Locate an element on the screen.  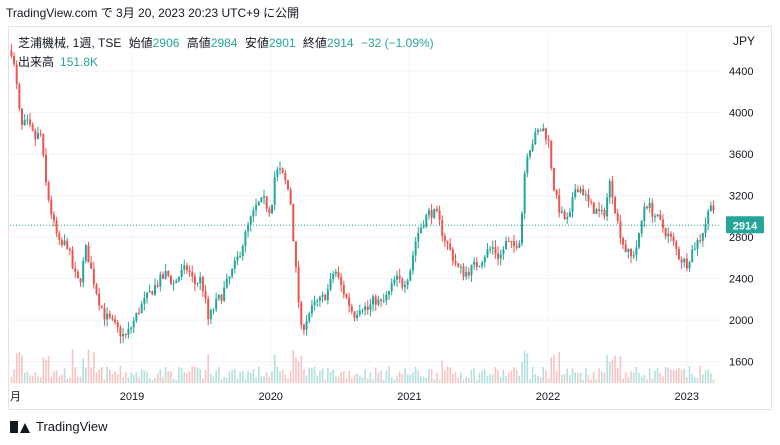
currency-label: JPY is located at coordinates (744, 41).